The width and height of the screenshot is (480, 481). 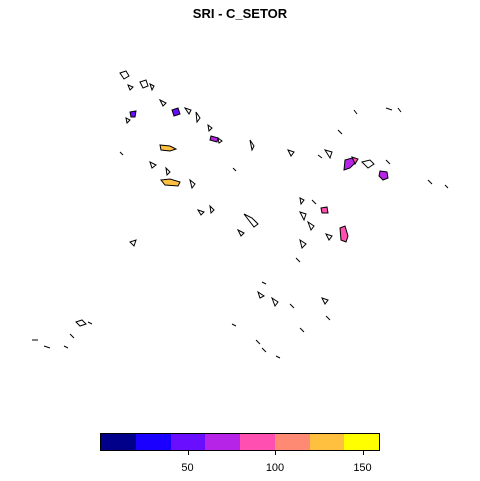 I want to click on legend-tick-label: 150, so click(x=362, y=468).